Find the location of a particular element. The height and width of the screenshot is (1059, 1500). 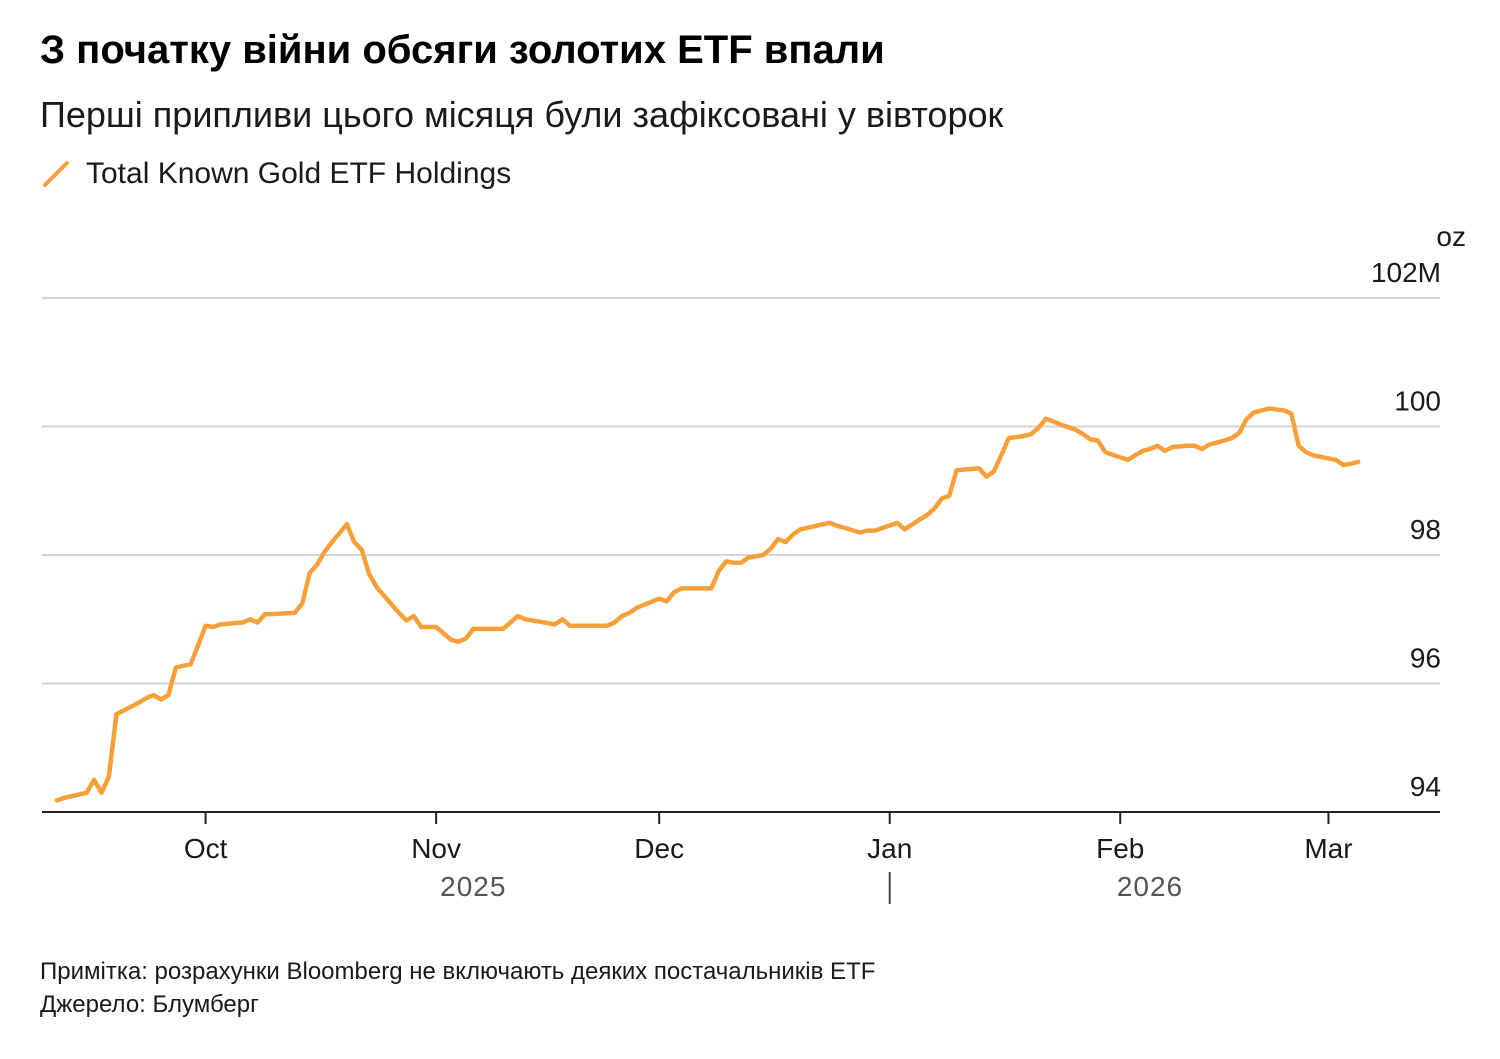

x-tick-label: Oct is located at coordinates (206, 848).